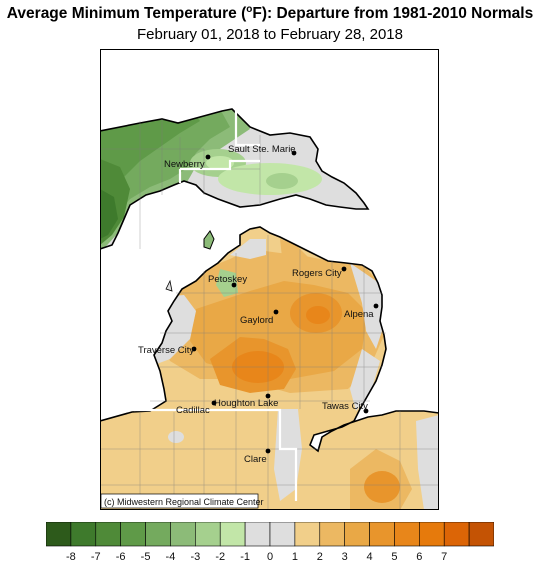 The height and width of the screenshot is (581, 540). What do you see at coordinates (270, 556) in the screenshot?
I see `legend-tick-label: 0` at bounding box center [270, 556].